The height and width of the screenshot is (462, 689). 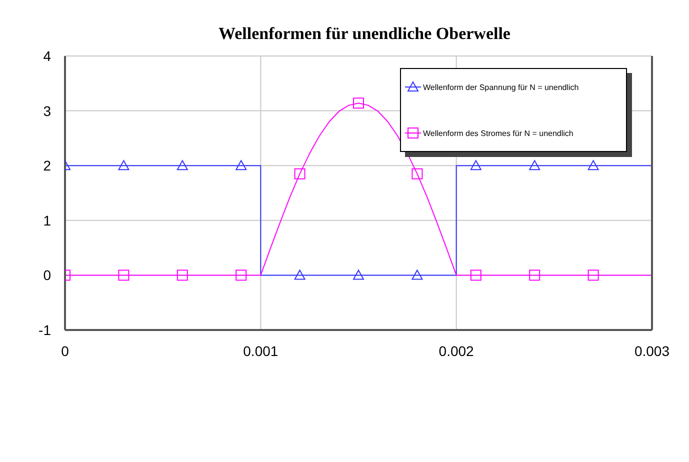 What do you see at coordinates (47, 220) in the screenshot?
I see `y-tick-label: 1` at bounding box center [47, 220].